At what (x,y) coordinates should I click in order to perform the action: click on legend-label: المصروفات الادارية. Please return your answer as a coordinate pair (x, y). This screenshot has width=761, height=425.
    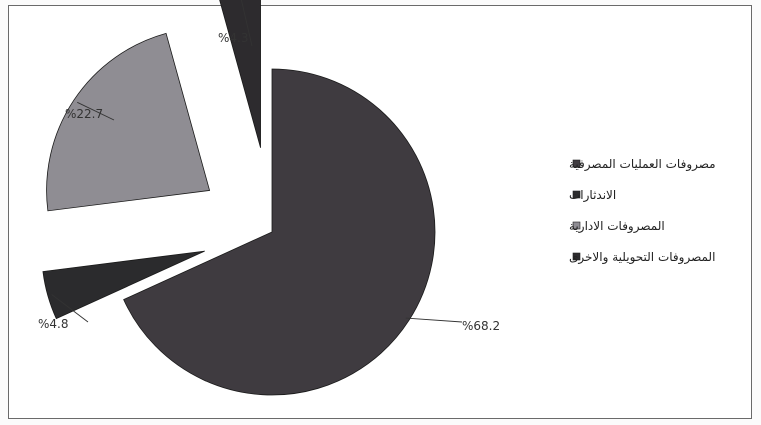
    Looking at the image, I should click on (617, 226).